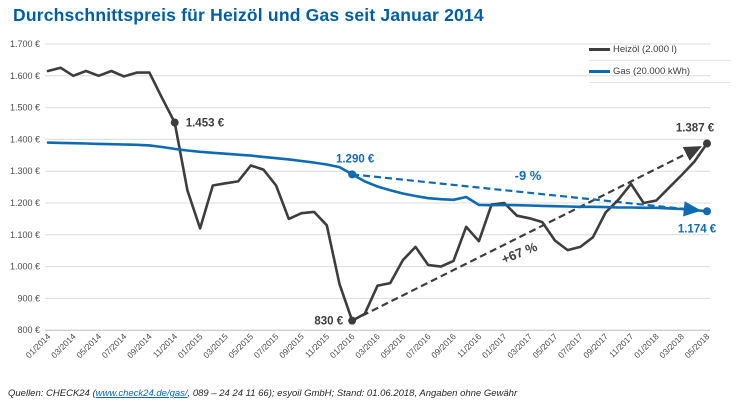 The image size is (750, 412). Describe the element at coordinates (25, 76) in the screenshot. I see `y-axis-label: 1.600 €` at that location.